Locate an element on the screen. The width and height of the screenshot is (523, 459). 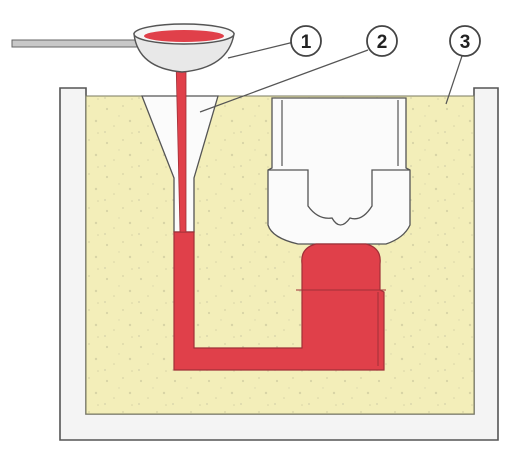
callout-3-leader is located at coordinates (454, 80).